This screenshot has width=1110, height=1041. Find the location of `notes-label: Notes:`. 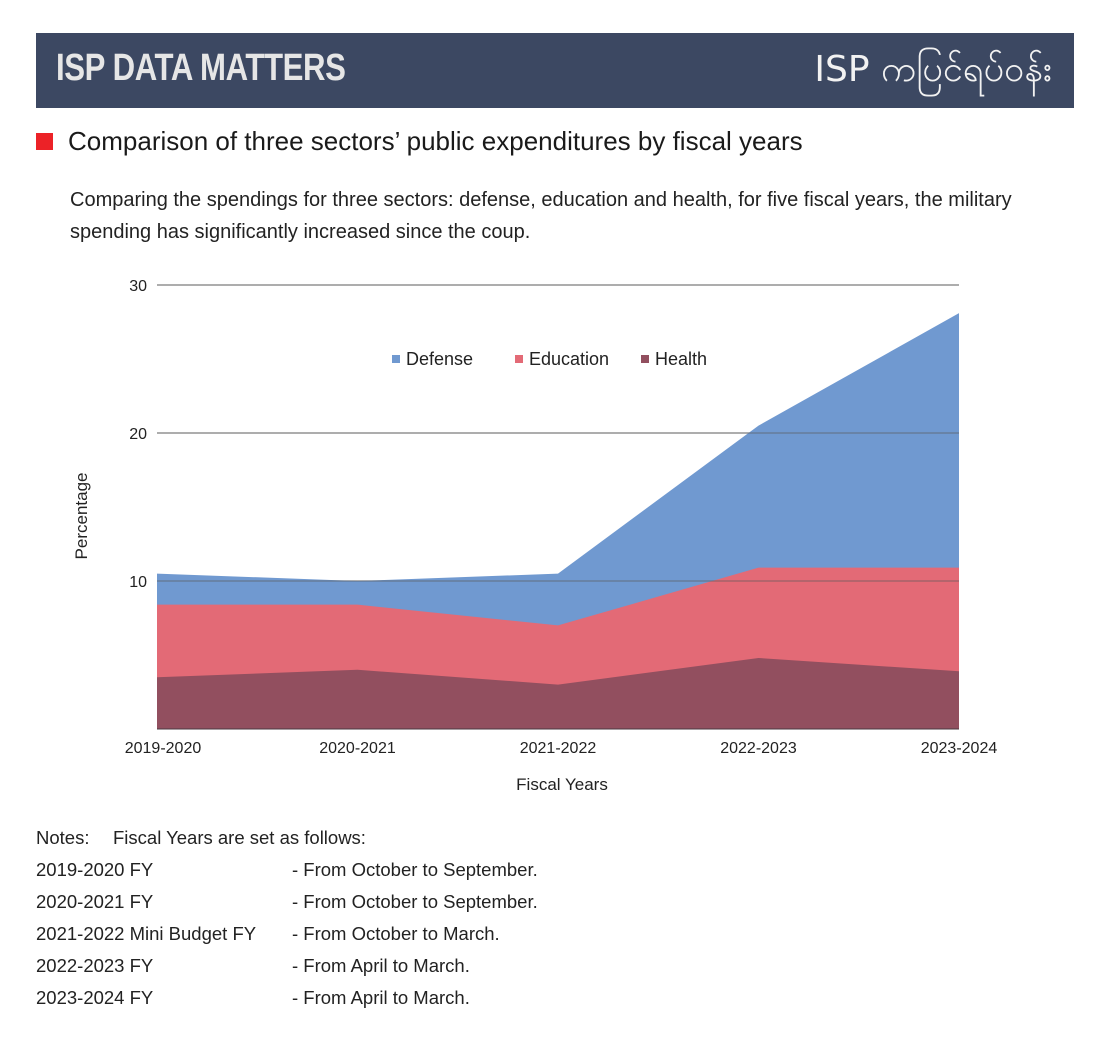

notes-label: Notes: is located at coordinates (63, 837).